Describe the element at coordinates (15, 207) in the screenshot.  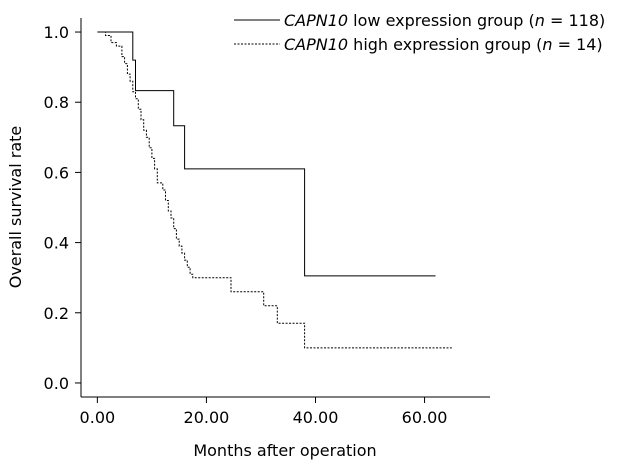
I see `y-axis-title: Overall survival rate` at that location.